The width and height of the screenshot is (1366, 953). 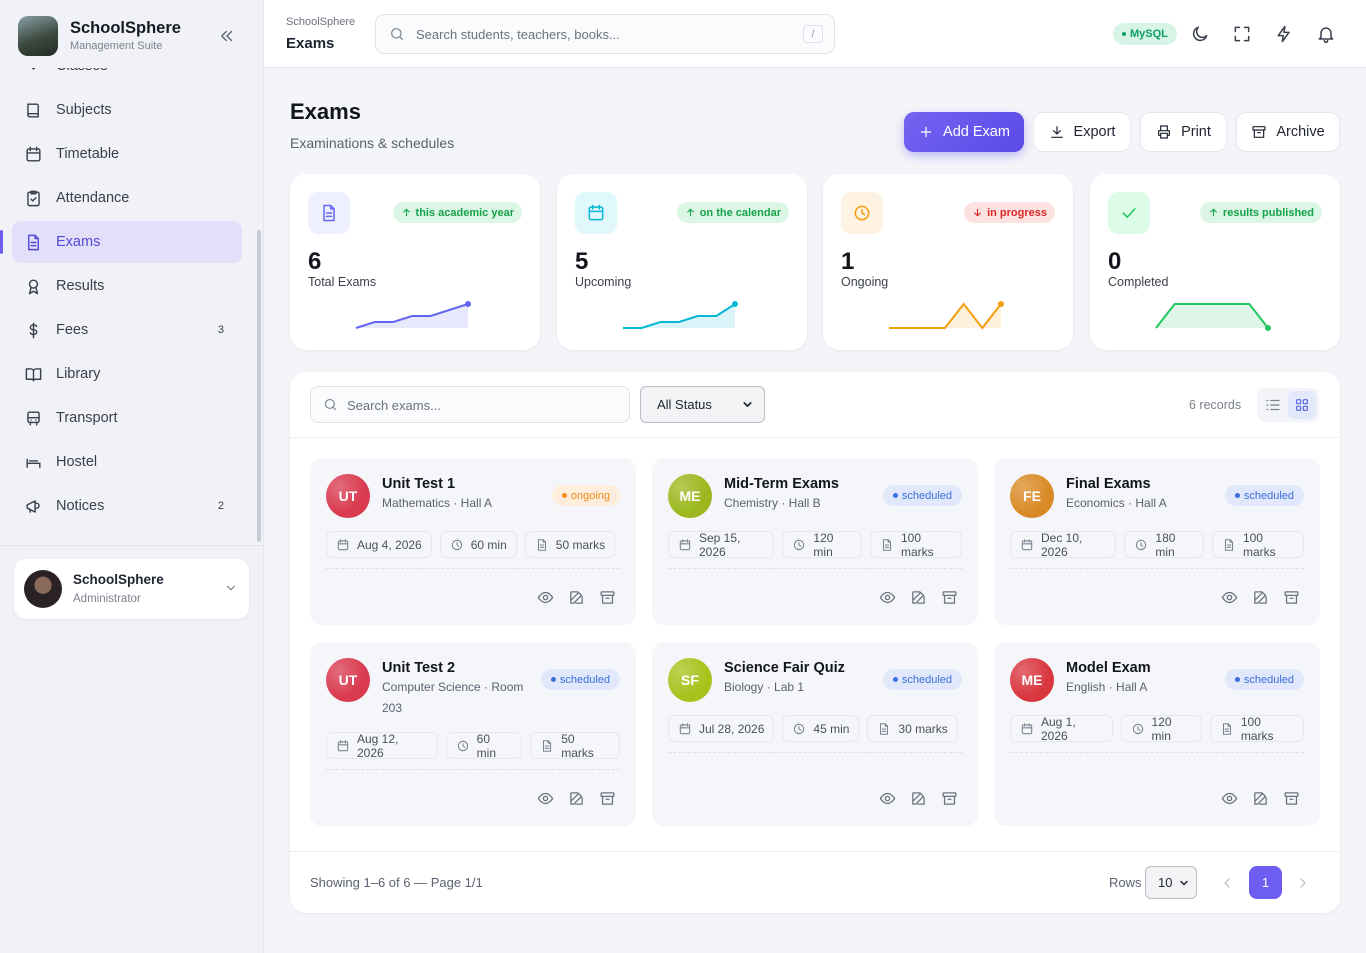 What do you see at coordinates (1273, 405) in the screenshot?
I see `list-view` at bounding box center [1273, 405].